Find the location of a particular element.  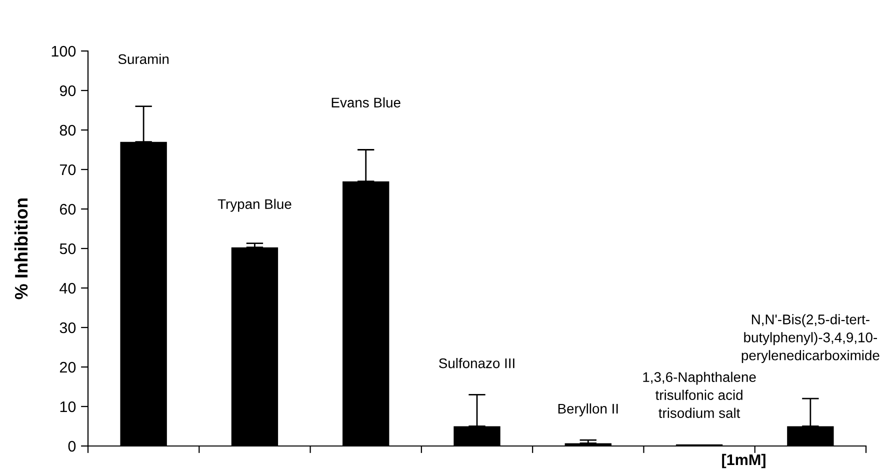

y-tick-label: 0 is located at coordinates (72, 446).